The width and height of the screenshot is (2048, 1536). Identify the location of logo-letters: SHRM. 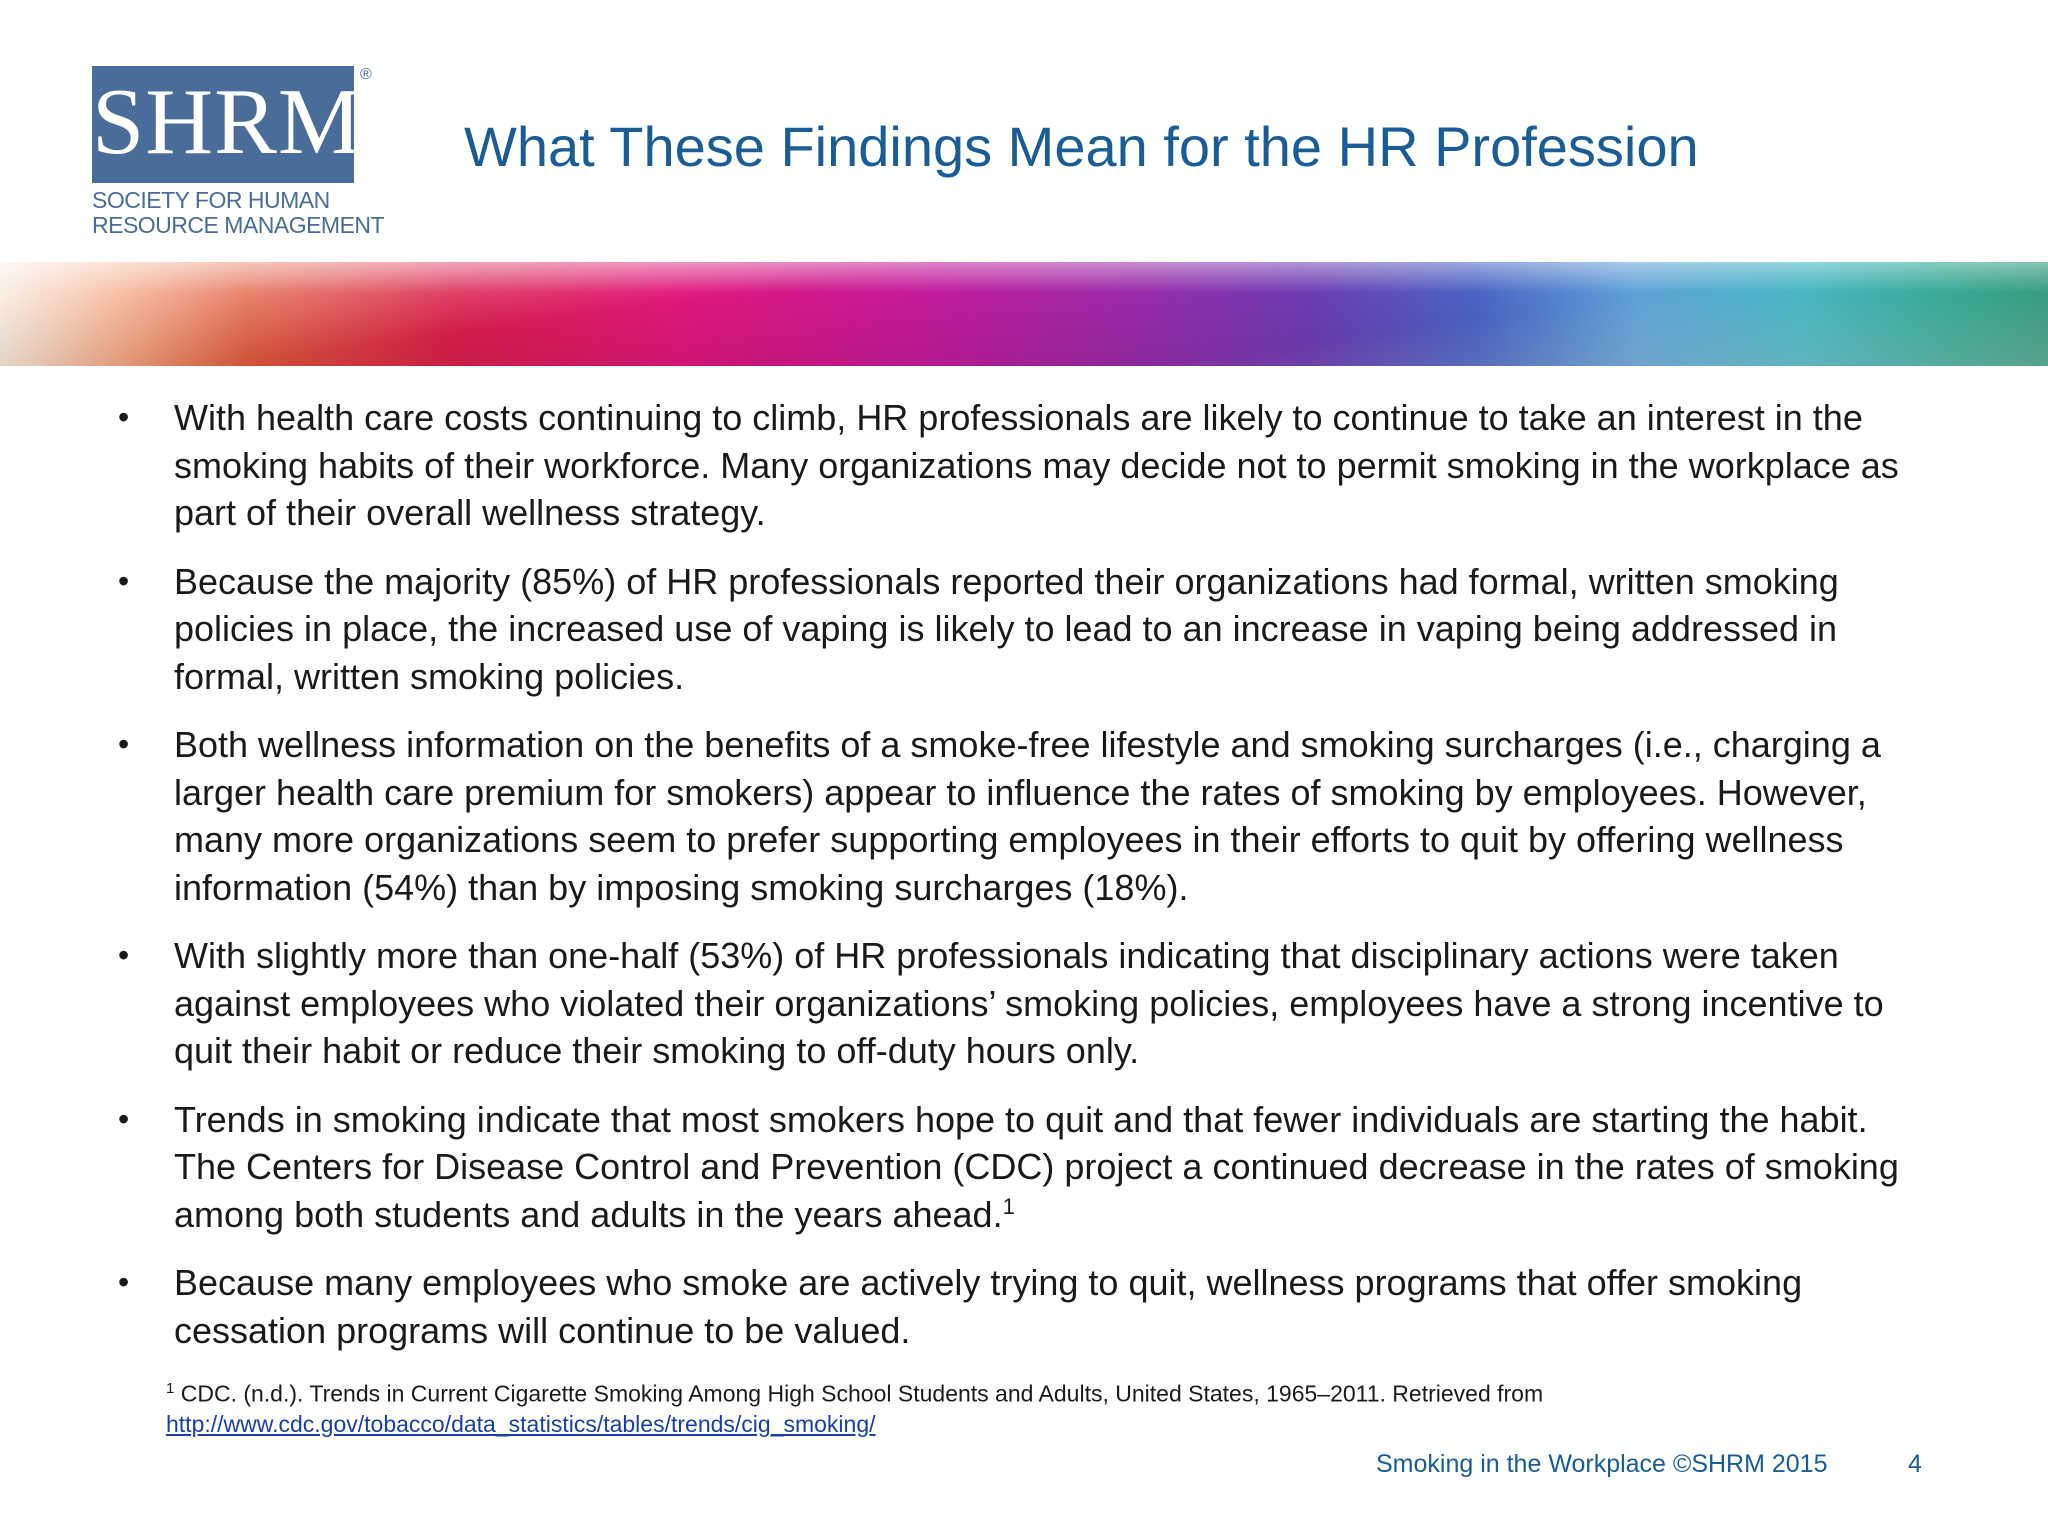
(227, 122).